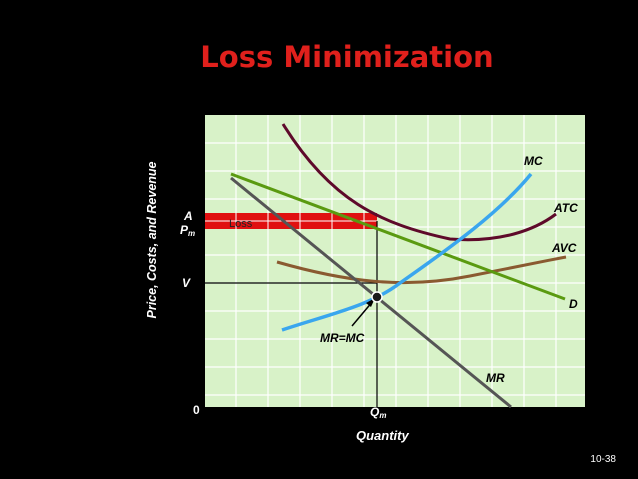  What do you see at coordinates (573, 304) in the screenshot?
I see `demand-label: D` at bounding box center [573, 304].